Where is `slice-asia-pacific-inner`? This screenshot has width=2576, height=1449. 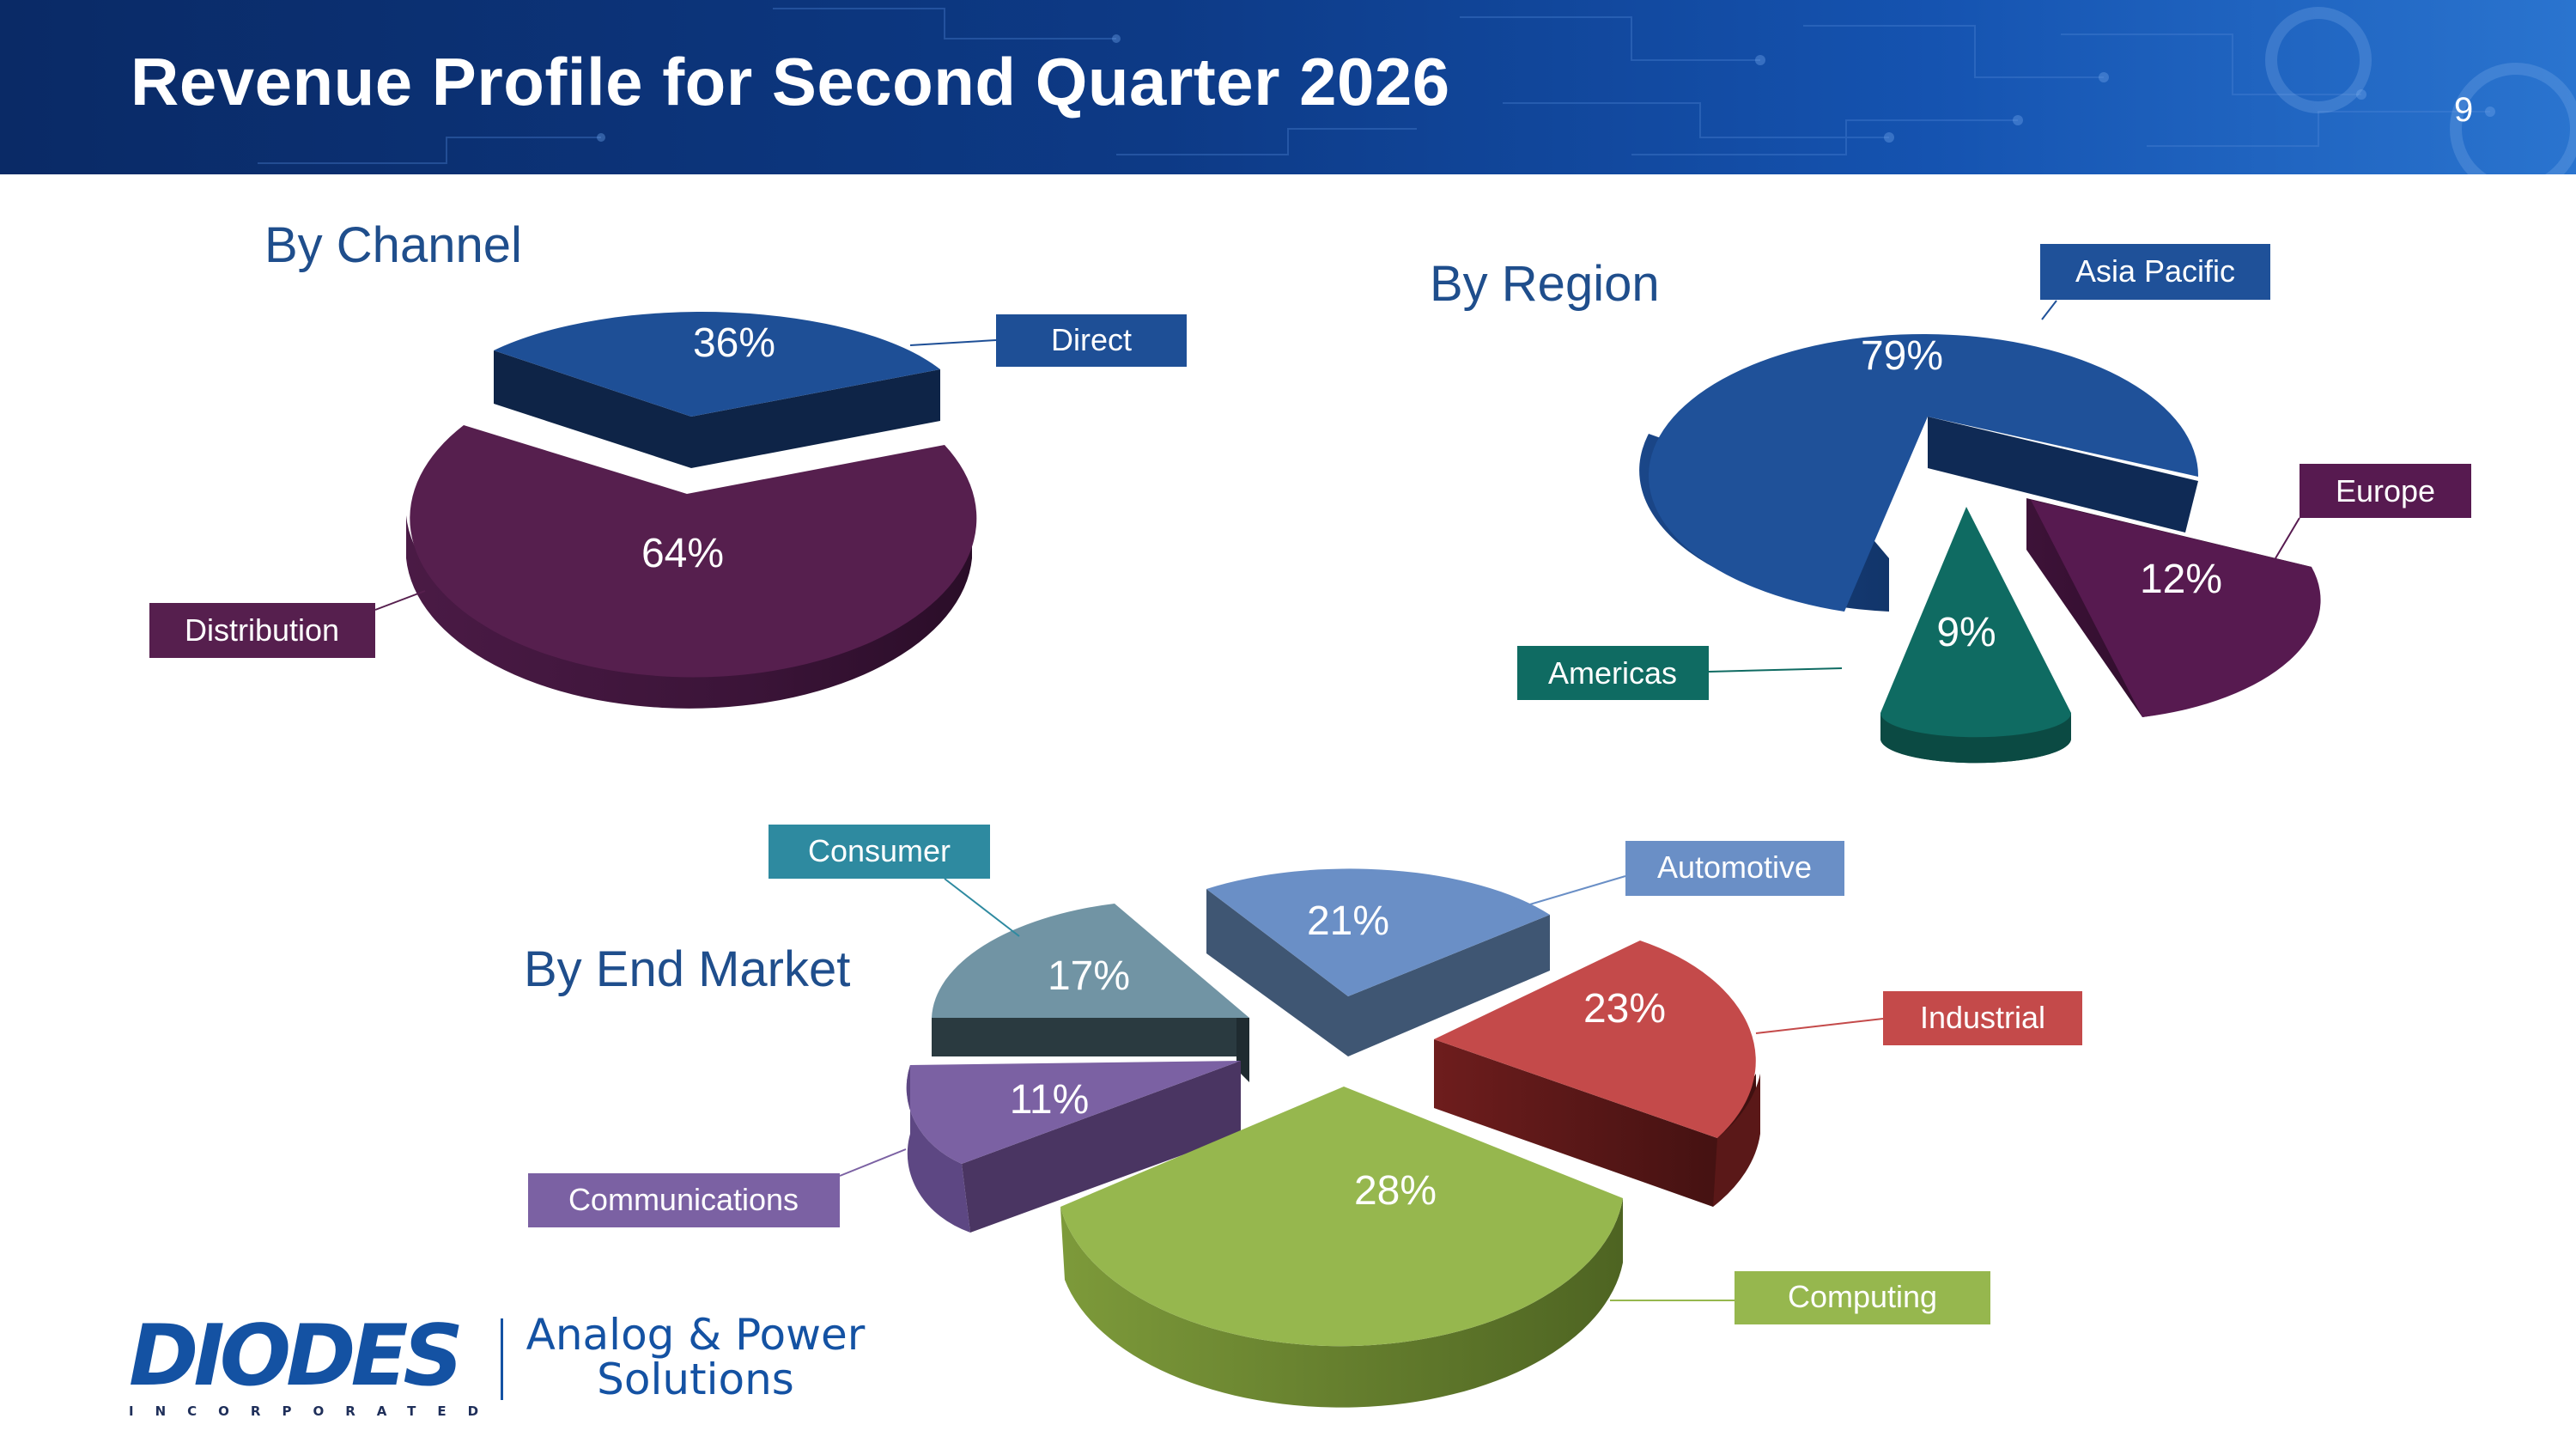 slice-asia-pacific-inner is located at coordinates (2063, 475).